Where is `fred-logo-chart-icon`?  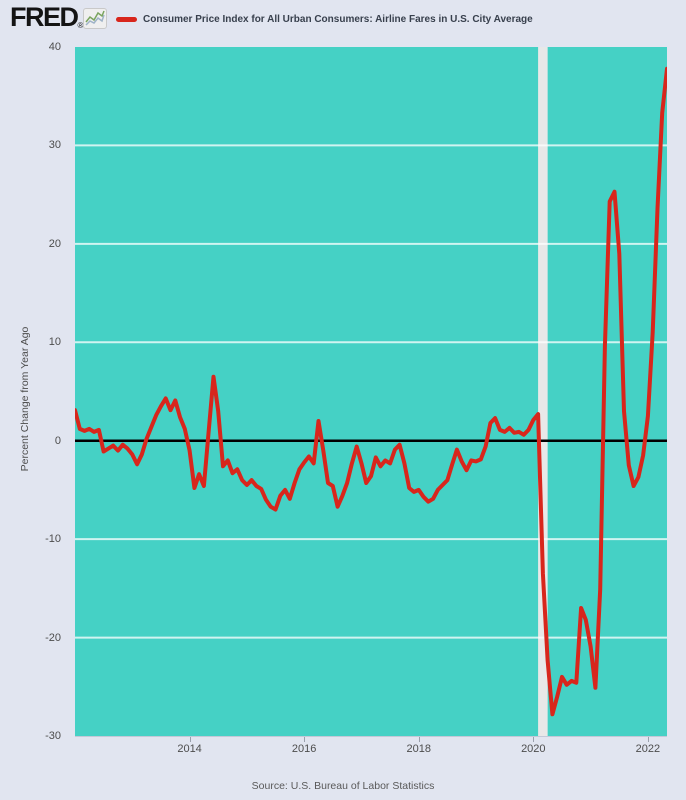 fred-logo-chart-icon is located at coordinates (95, 18).